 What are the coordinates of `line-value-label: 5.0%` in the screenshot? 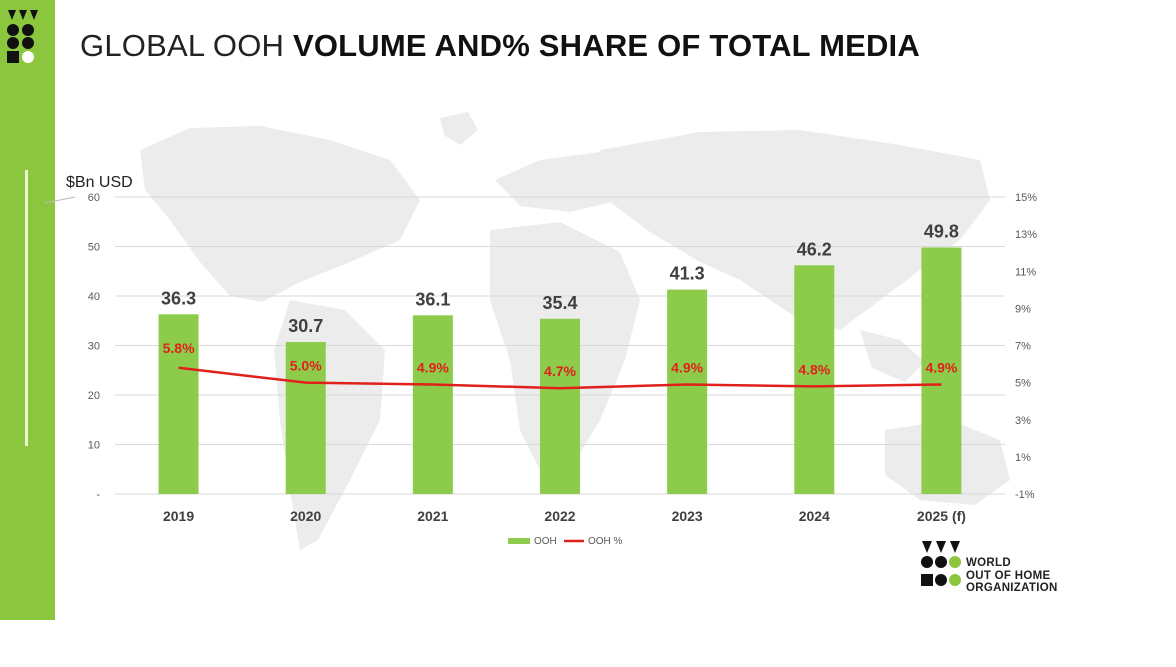 It's located at (306, 366).